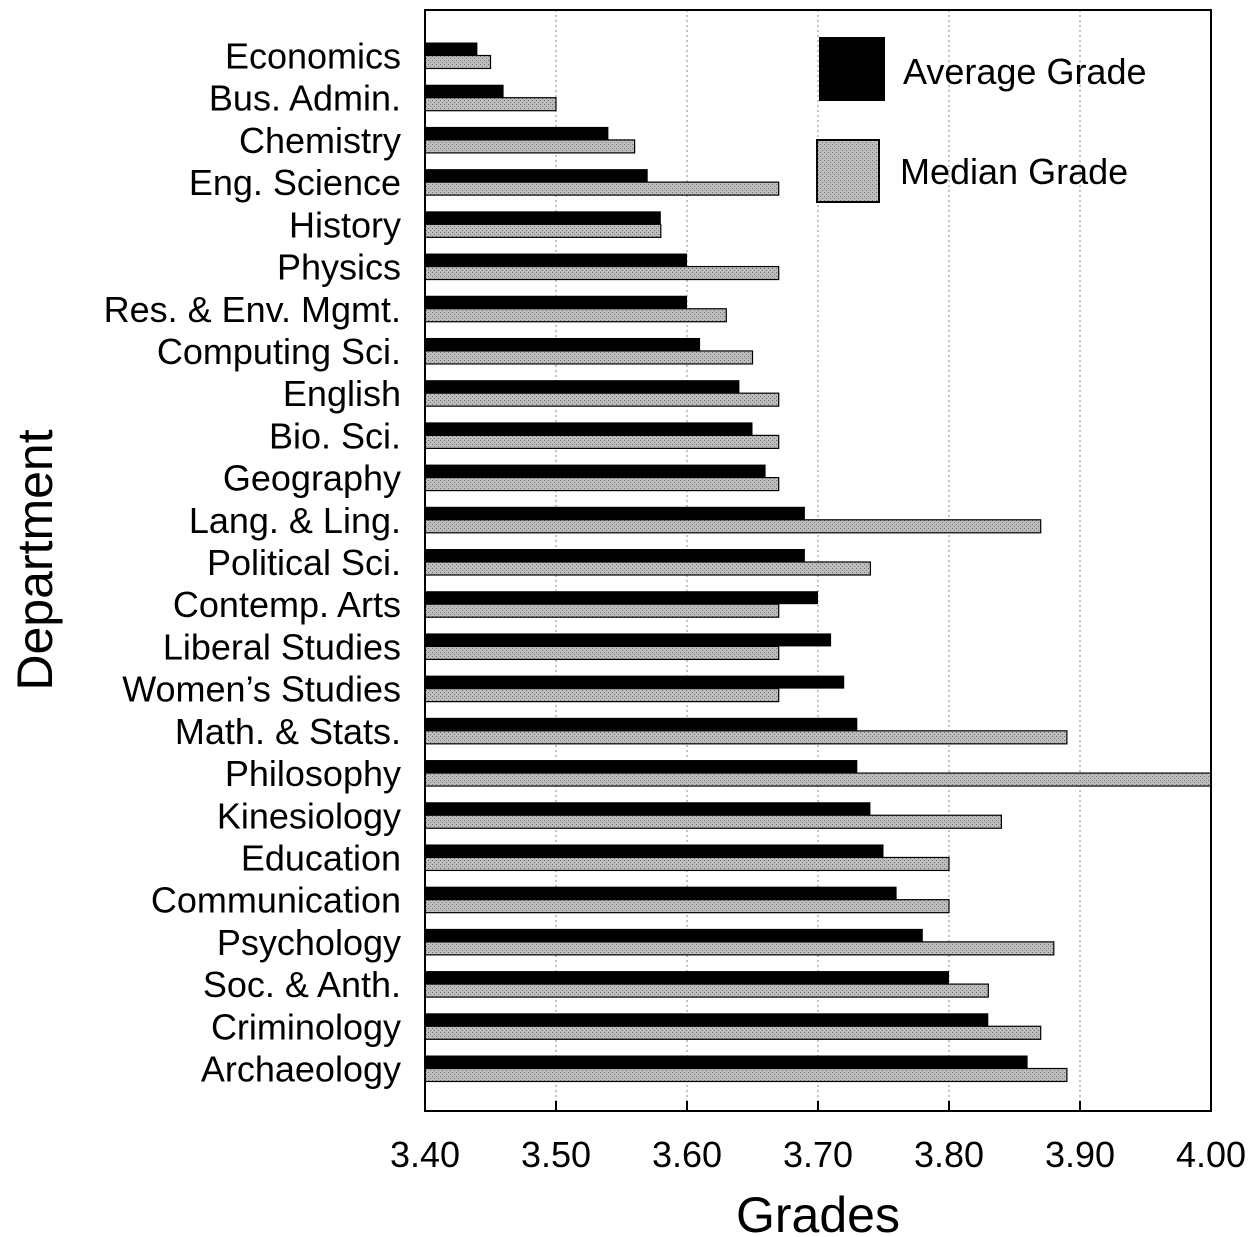 Image resolution: width=1255 pixels, height=1237 pixels. What do you see at coordinates (309, 942) in the screenshot?
I see `category-label: Psychology` at bounding box center [309, 942].